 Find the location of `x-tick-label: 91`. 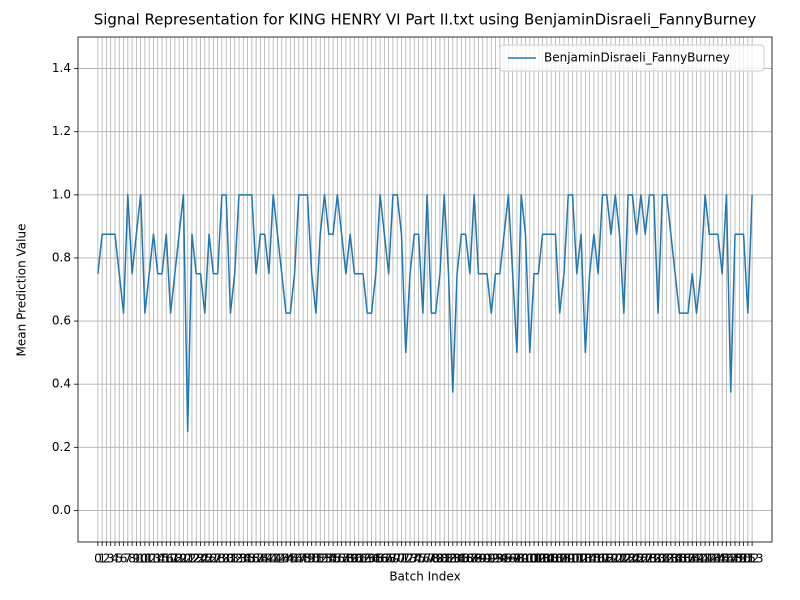

x-tick-label: 91 is located at coordinates (486, 559).